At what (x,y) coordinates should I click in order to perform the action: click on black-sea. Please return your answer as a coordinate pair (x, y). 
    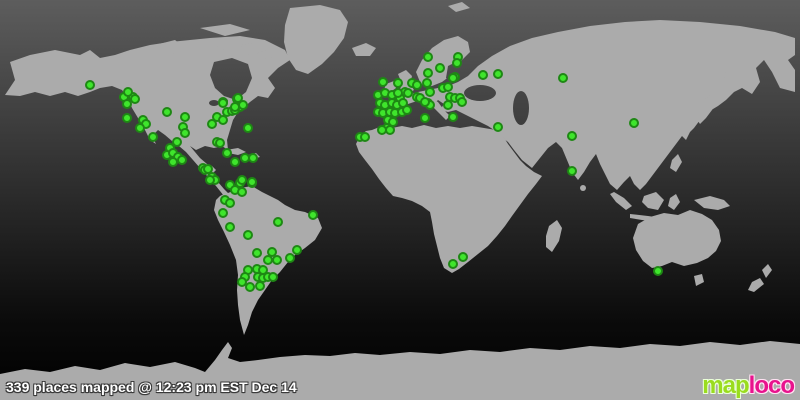
    Looking at the image, I should click on (480, 93).